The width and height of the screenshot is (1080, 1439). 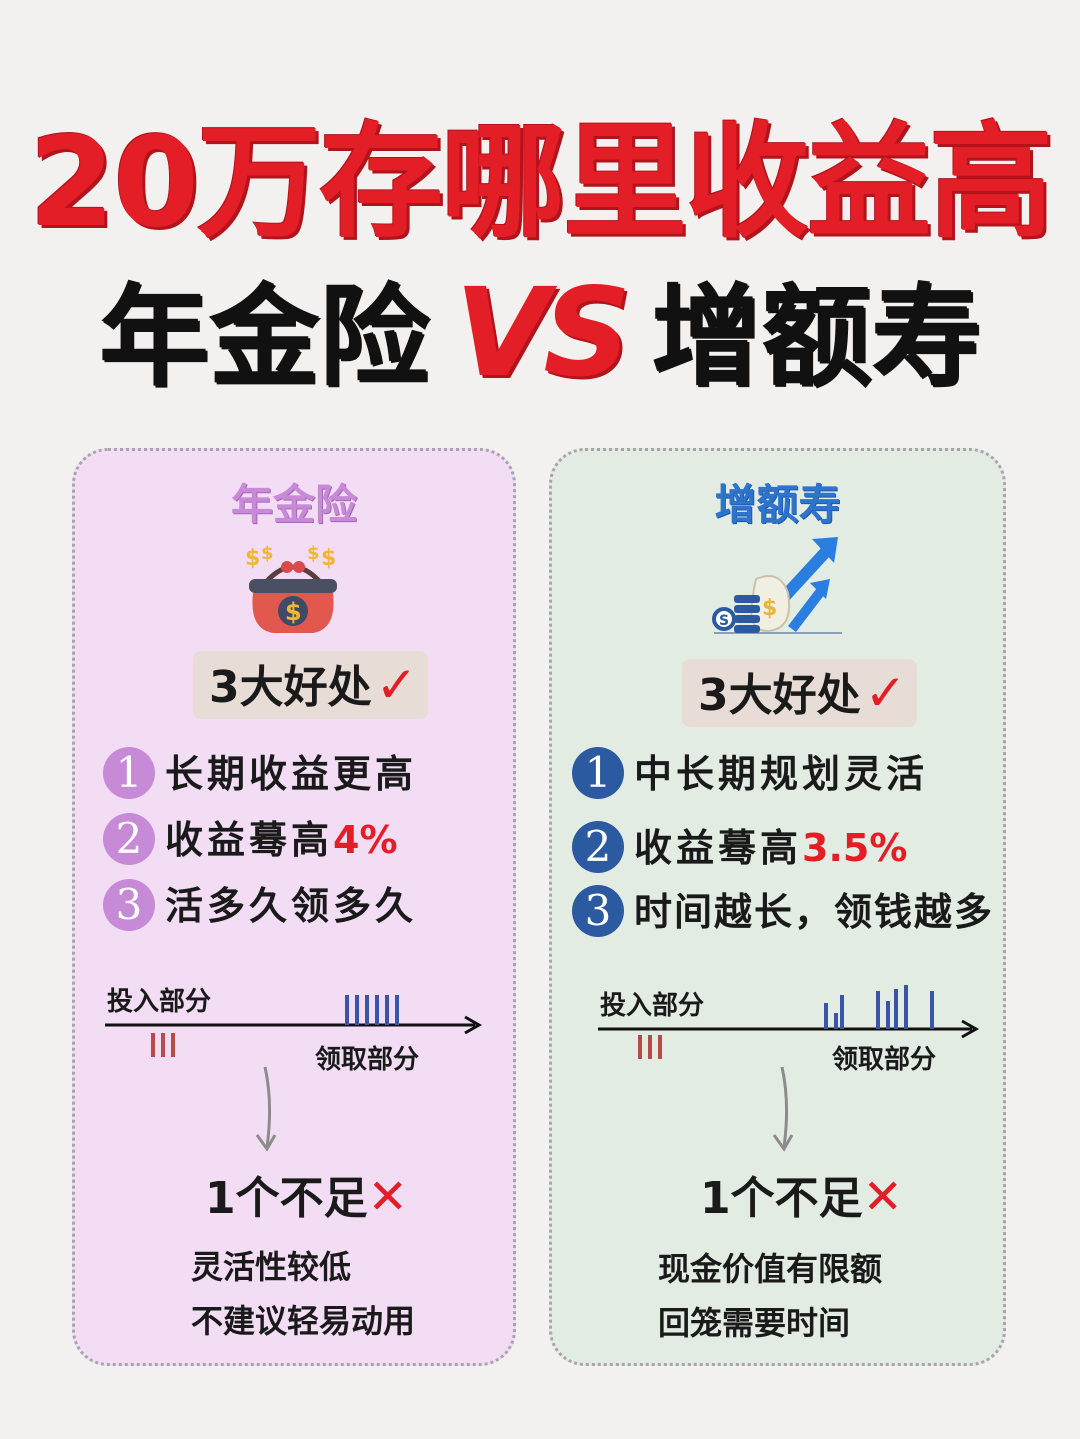 What do you see at coordinates (777, 504) in the screenshot?
I see `card-title: 增额寿` at bounding box center [777, 504].